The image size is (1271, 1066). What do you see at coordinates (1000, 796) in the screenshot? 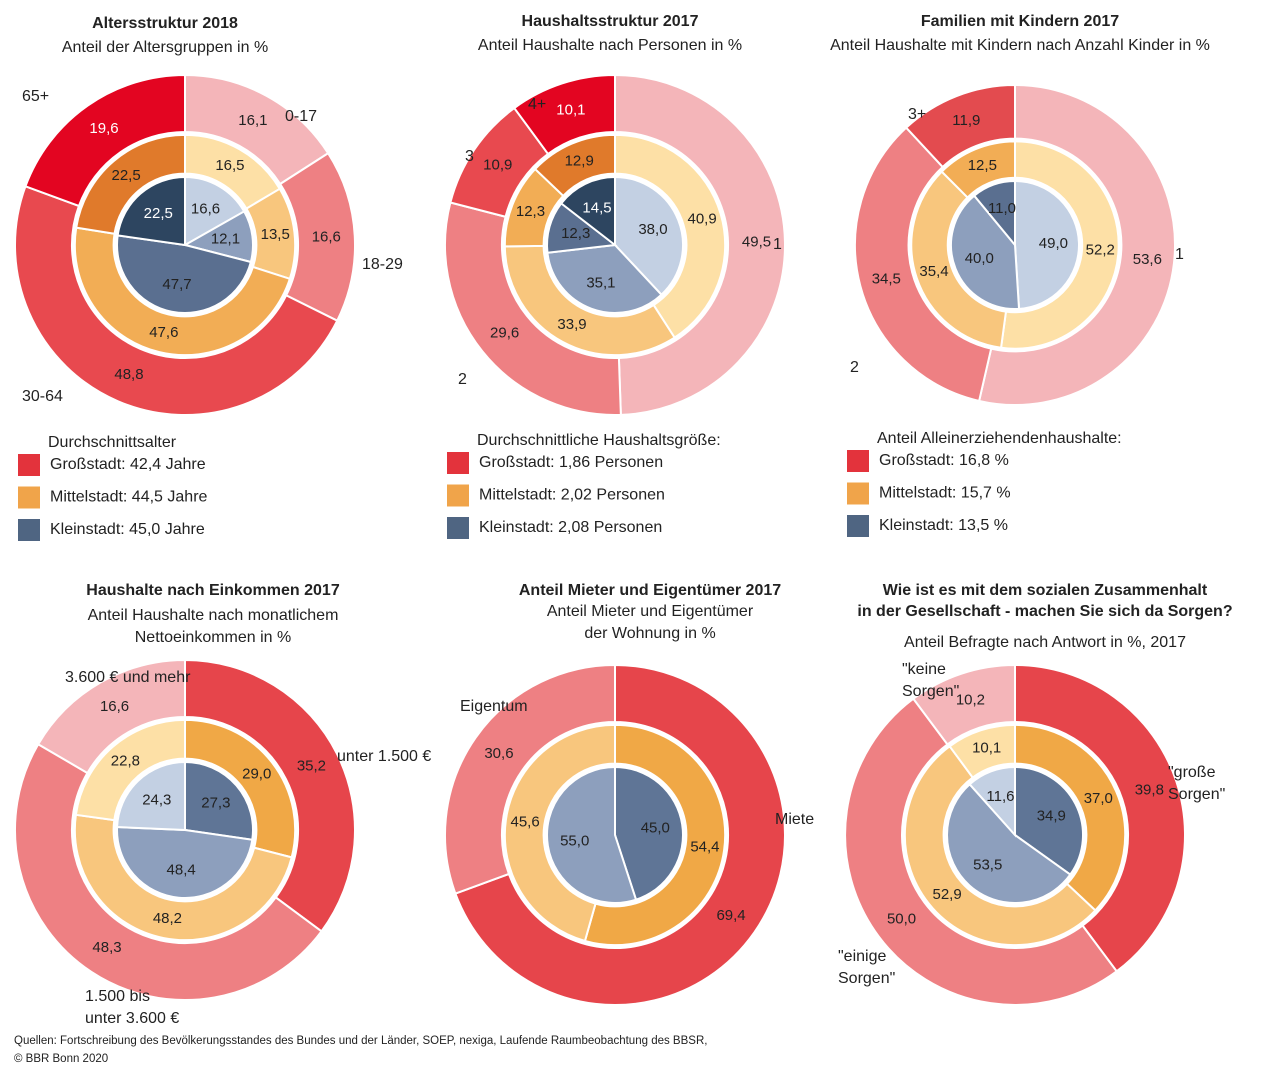
I see `value-label: 11,6` at bounding box center [1000, 796].